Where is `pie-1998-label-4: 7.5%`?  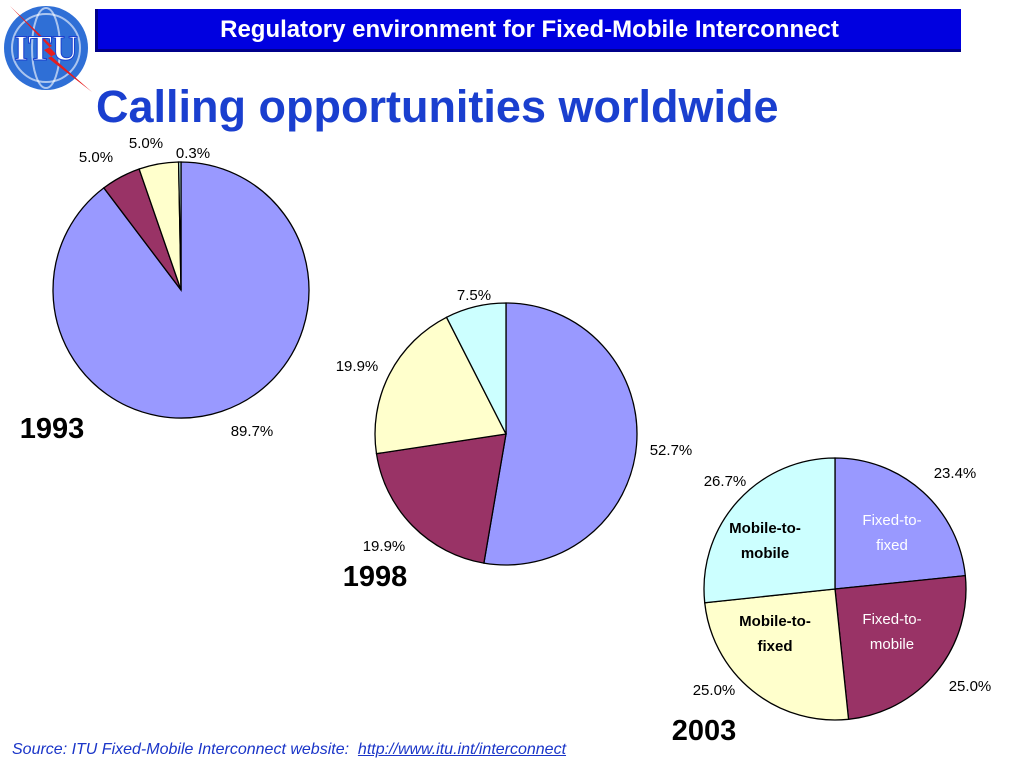 pie-1998-label-4: 7.5% is located at coordinates (474, 295).